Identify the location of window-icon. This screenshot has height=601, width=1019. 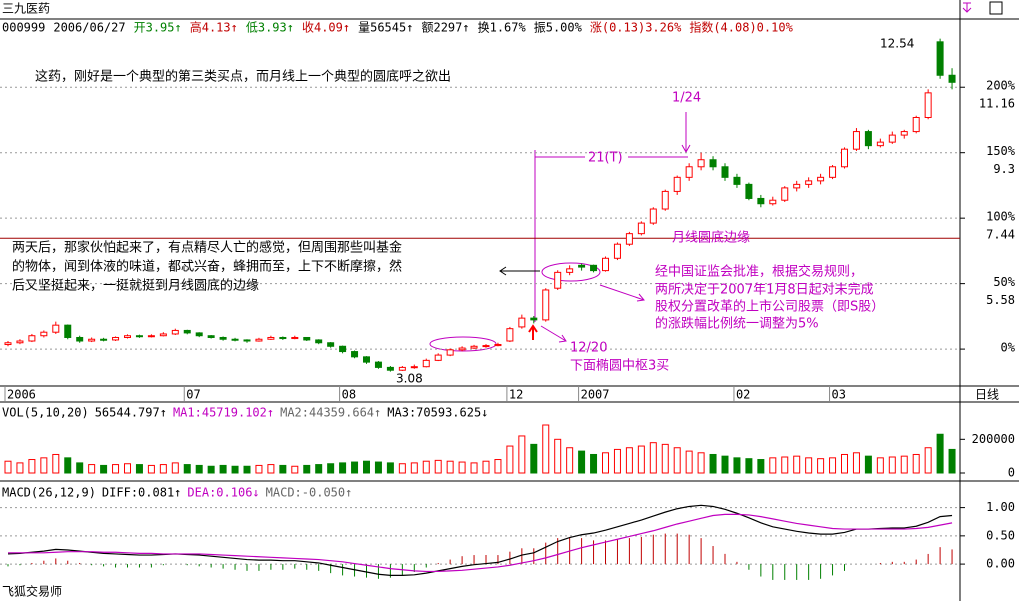
(996, 8).